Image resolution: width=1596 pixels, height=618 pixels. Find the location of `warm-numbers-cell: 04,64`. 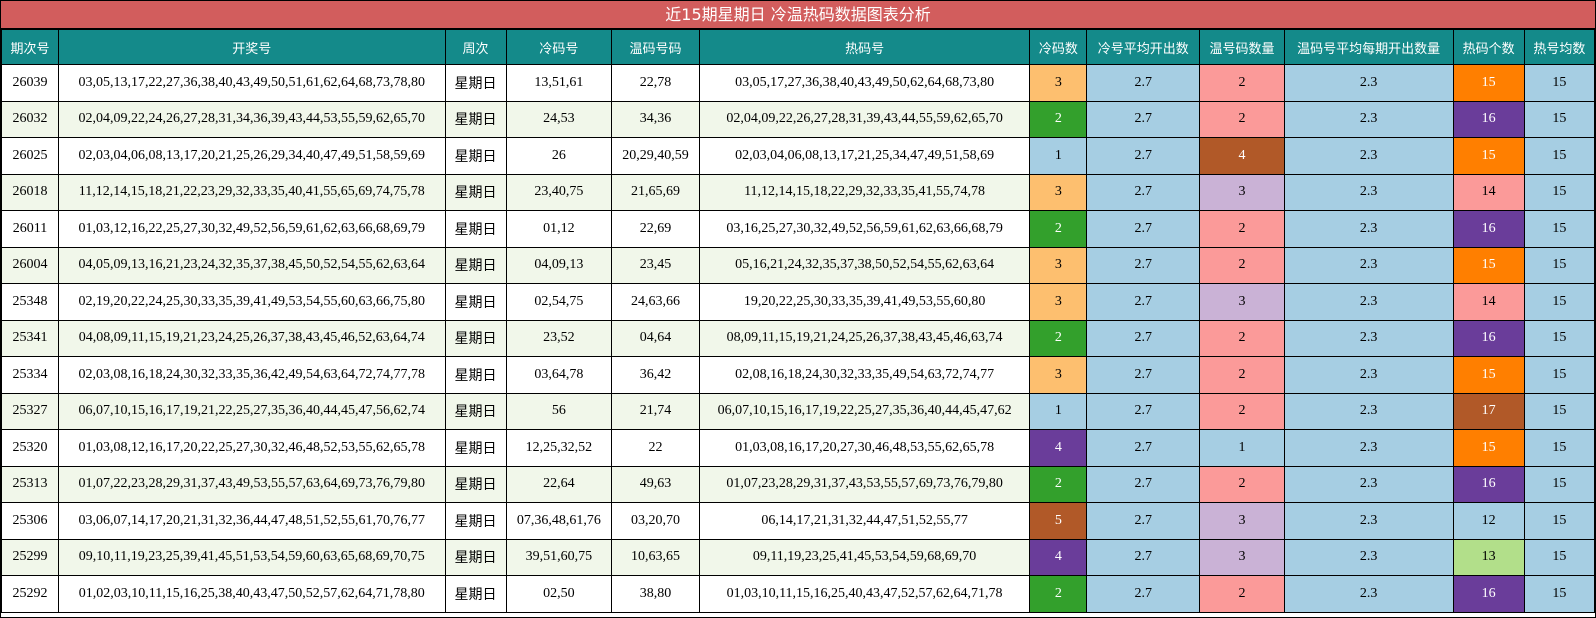

warm-numbers-cell: 04,64 is located at coordinates (655, 338).